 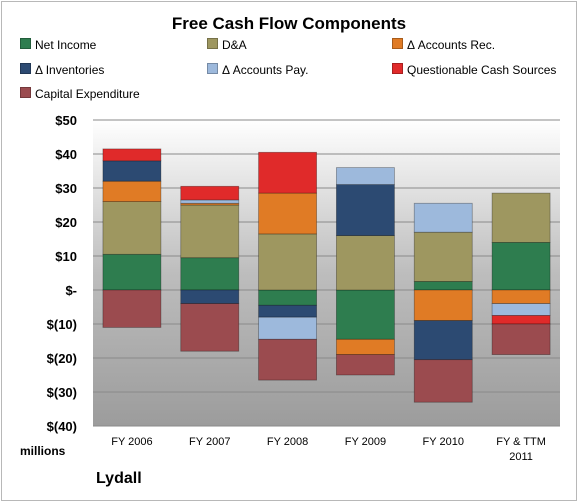 What do you see at coordinates (70, 70) in the screenshot?
I see `legend-label: Δ Inventories` at bounding box center [70, 70].